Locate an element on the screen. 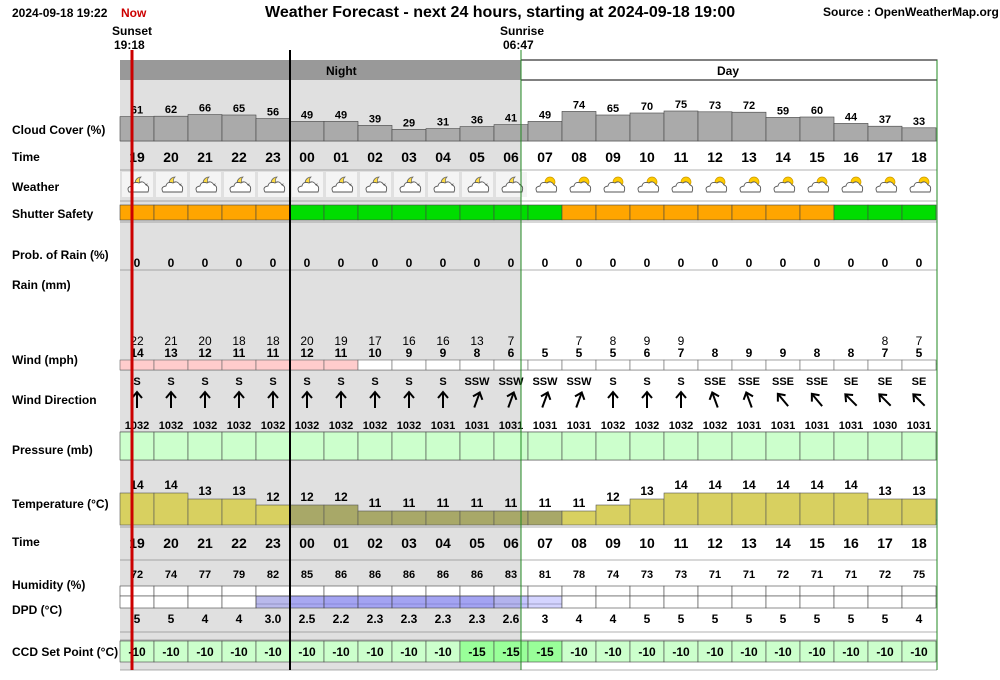 This screenshot has width=1000, height=680. wind-gust-value: 9 is located at coordinates (647, 341).